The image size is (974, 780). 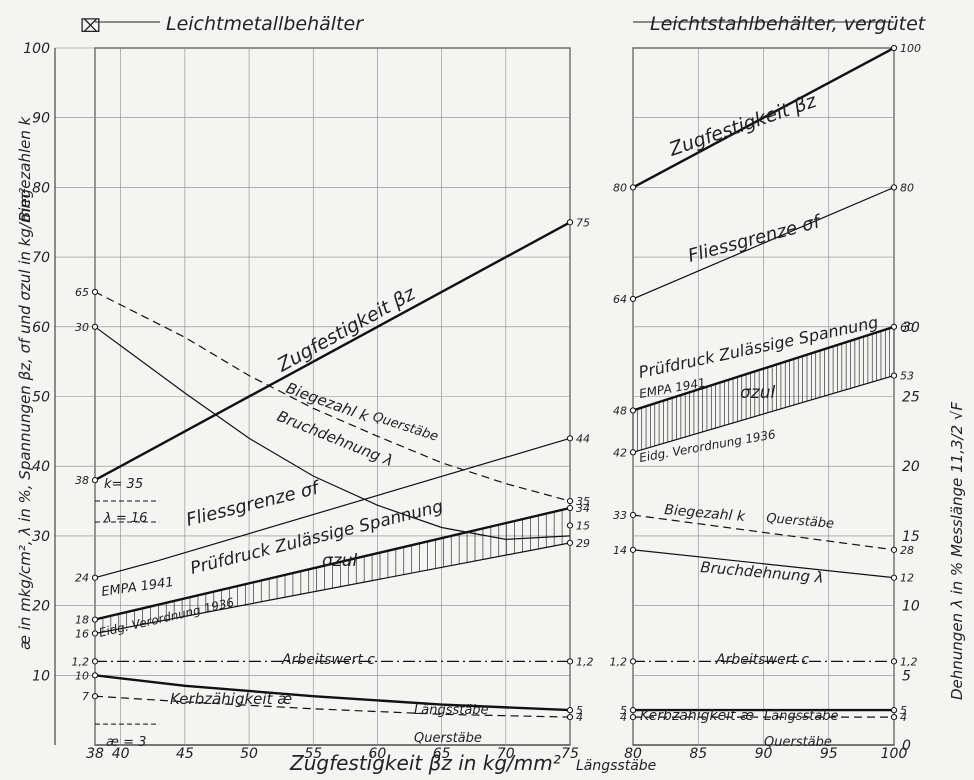 What do you see at coordinates (911, 398) in the screenshot?
I see `y-tick-label-right: 25` at bounding box center [911, 398].